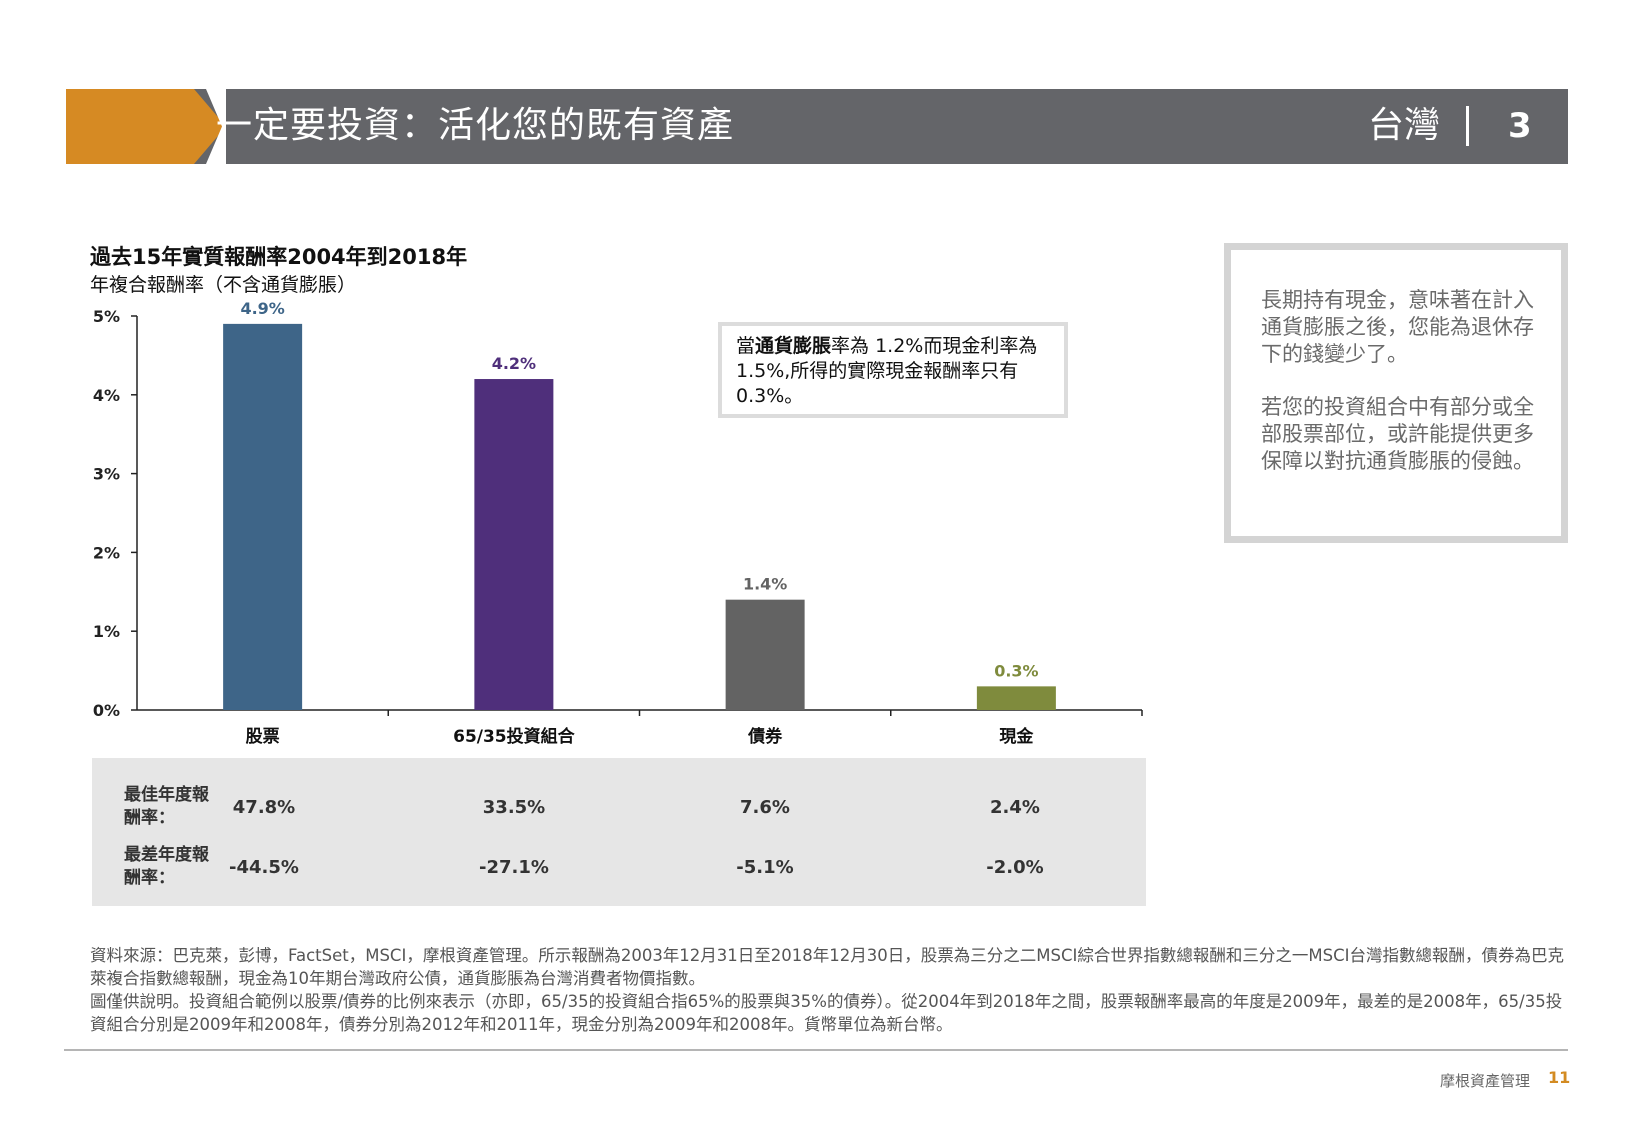 This screenshot has height=1125, width=1625. What do you see at coordinates (514, 363) in the screenshot?
I see `data-label: 4.2%` at bounding box center [514, 363].